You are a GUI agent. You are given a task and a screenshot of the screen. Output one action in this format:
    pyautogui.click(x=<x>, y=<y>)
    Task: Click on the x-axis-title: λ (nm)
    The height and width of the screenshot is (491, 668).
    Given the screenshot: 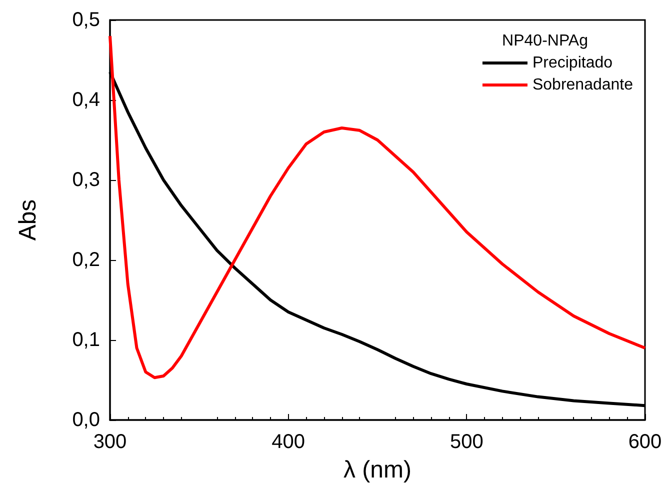 What is the action you would take?
    pyautogui.click(x=378, y=470)
    